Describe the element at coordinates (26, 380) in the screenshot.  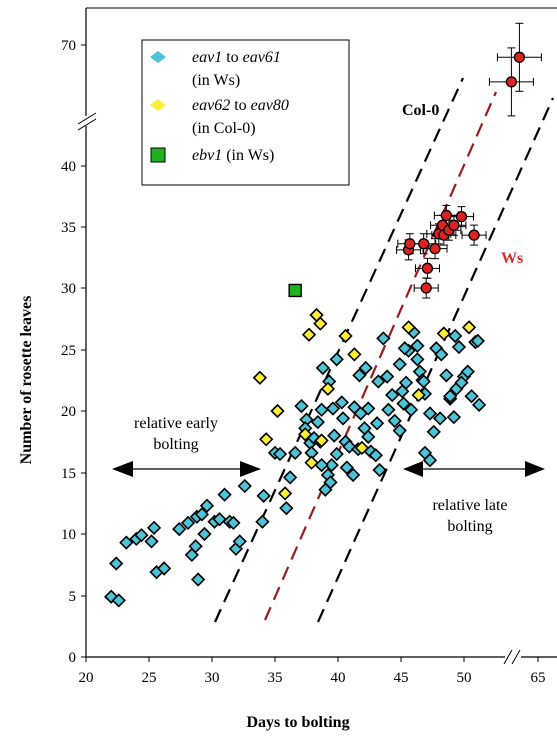
I see `y-axis-title: Number of rosette leaves` at that location.